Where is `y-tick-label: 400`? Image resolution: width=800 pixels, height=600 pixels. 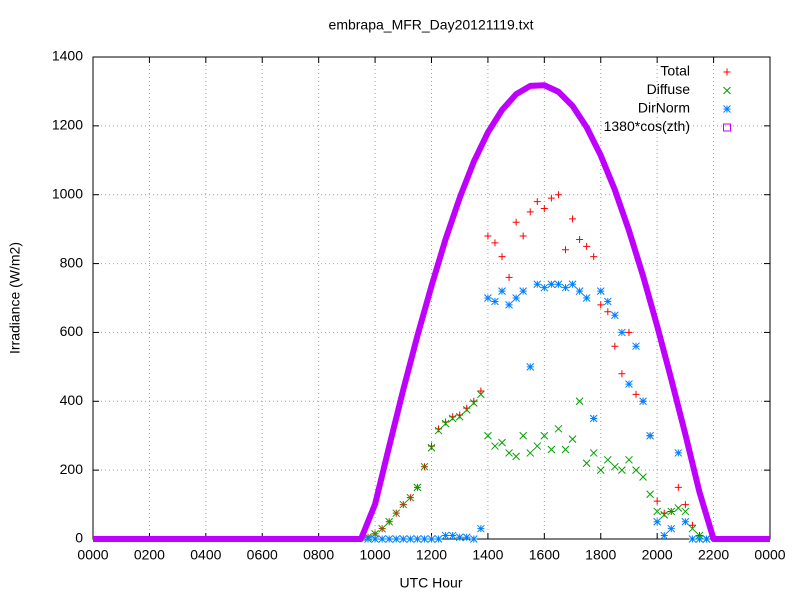
y-tick-label: 400 is located at coordinates (72, 400).